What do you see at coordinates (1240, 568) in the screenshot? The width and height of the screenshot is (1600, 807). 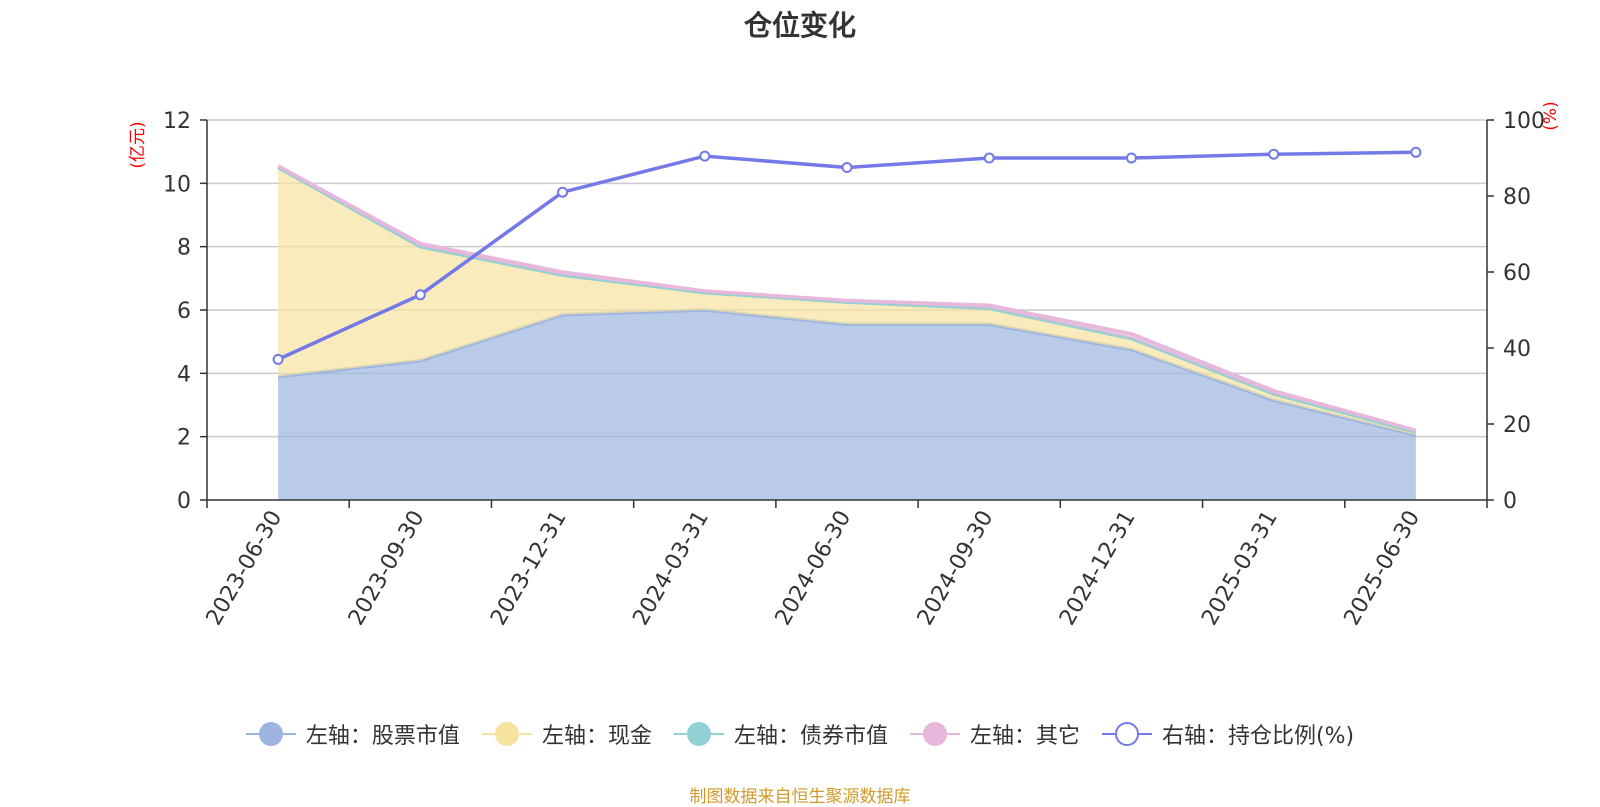 I see `x-axis-tick-label: 2025-03-31` at bounding box center [1240, 568].